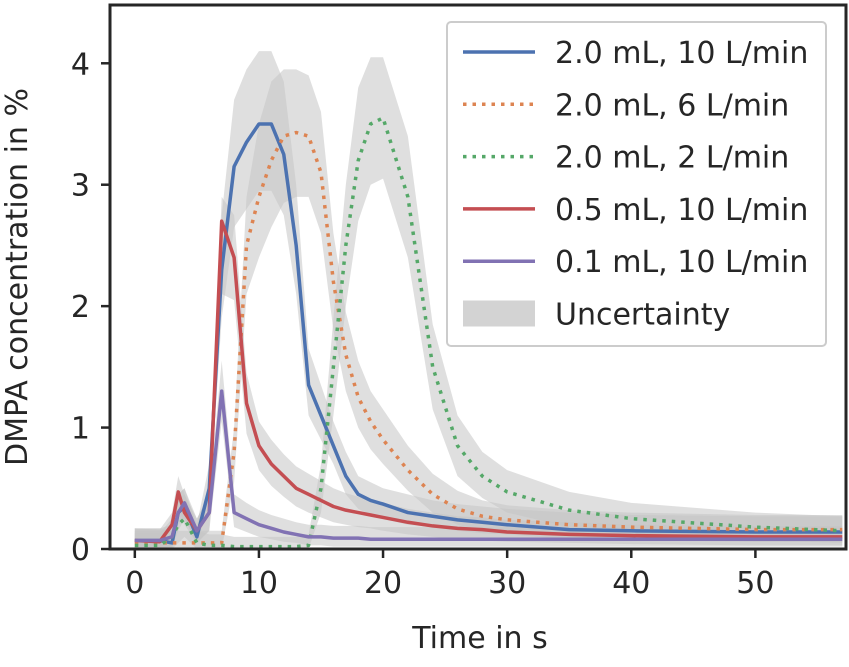 Image resolution: width=849 pixels, height=667 pixels. I want to click on x-axis-label: Time in s, so click(479, 638).